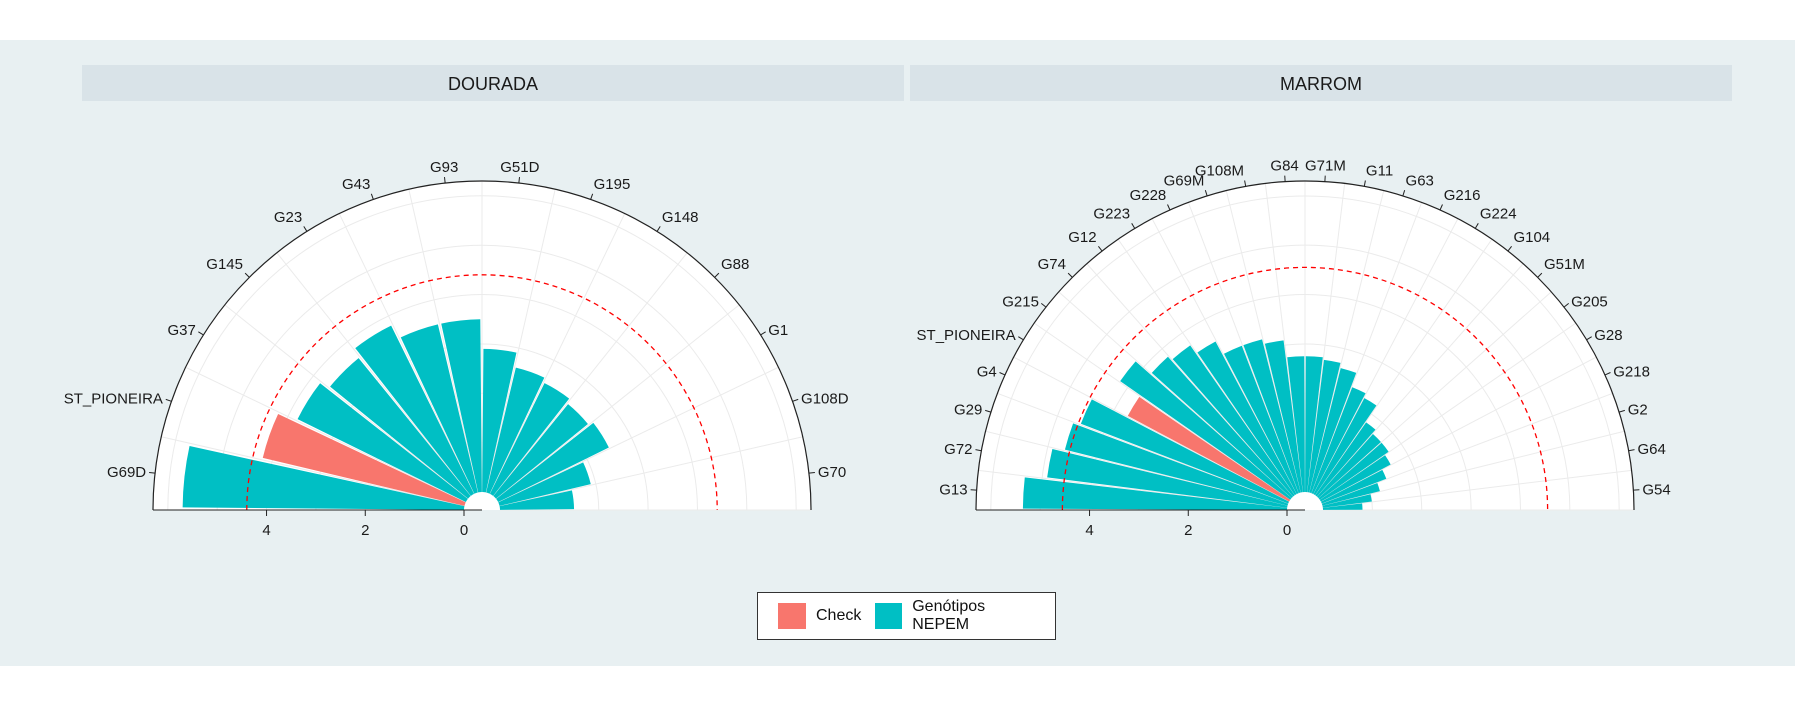 This screenshot has height=708, width=1795. What do you see at coordinates (906, 616) in the screenshot?
I see `legend: Check Genótipos NEPEM` at bounding box center [906, 616].